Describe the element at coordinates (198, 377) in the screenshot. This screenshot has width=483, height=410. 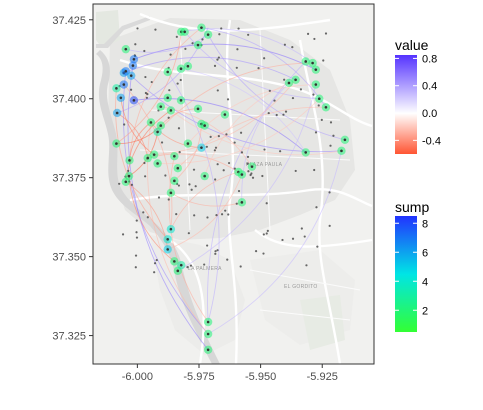
I see `x-tick-label: -5.975` at that location.